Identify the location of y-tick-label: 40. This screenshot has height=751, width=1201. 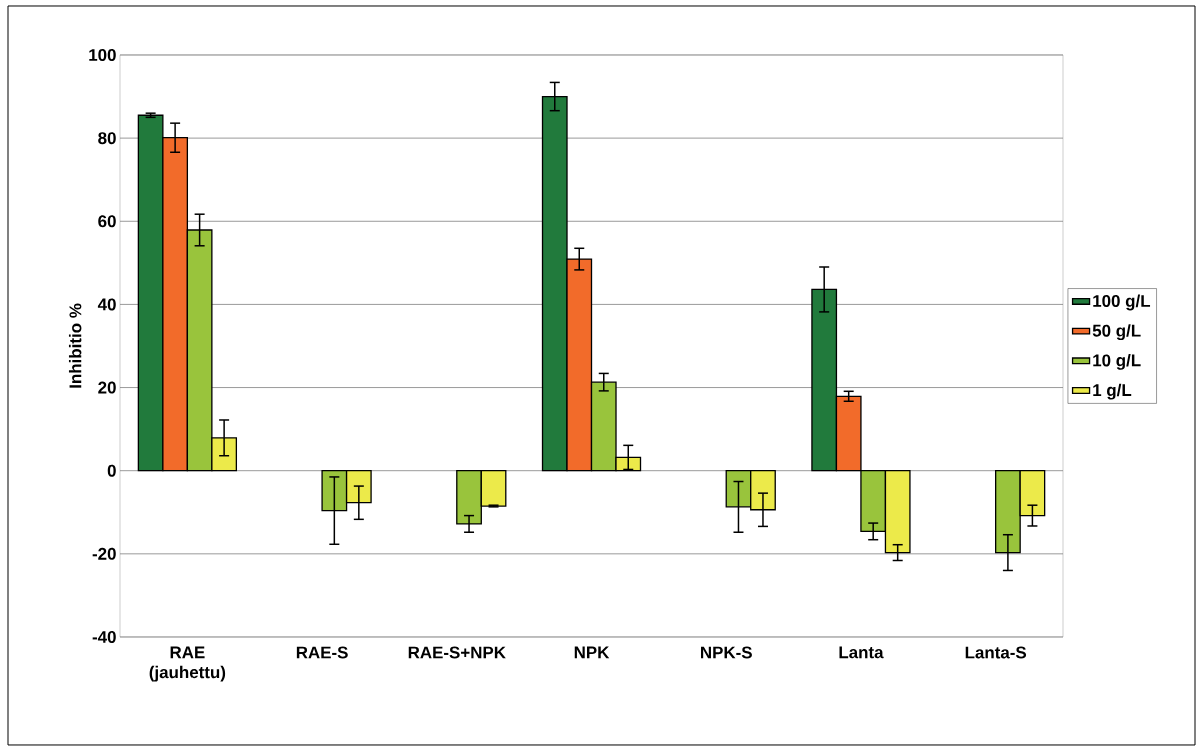
(106, 304).